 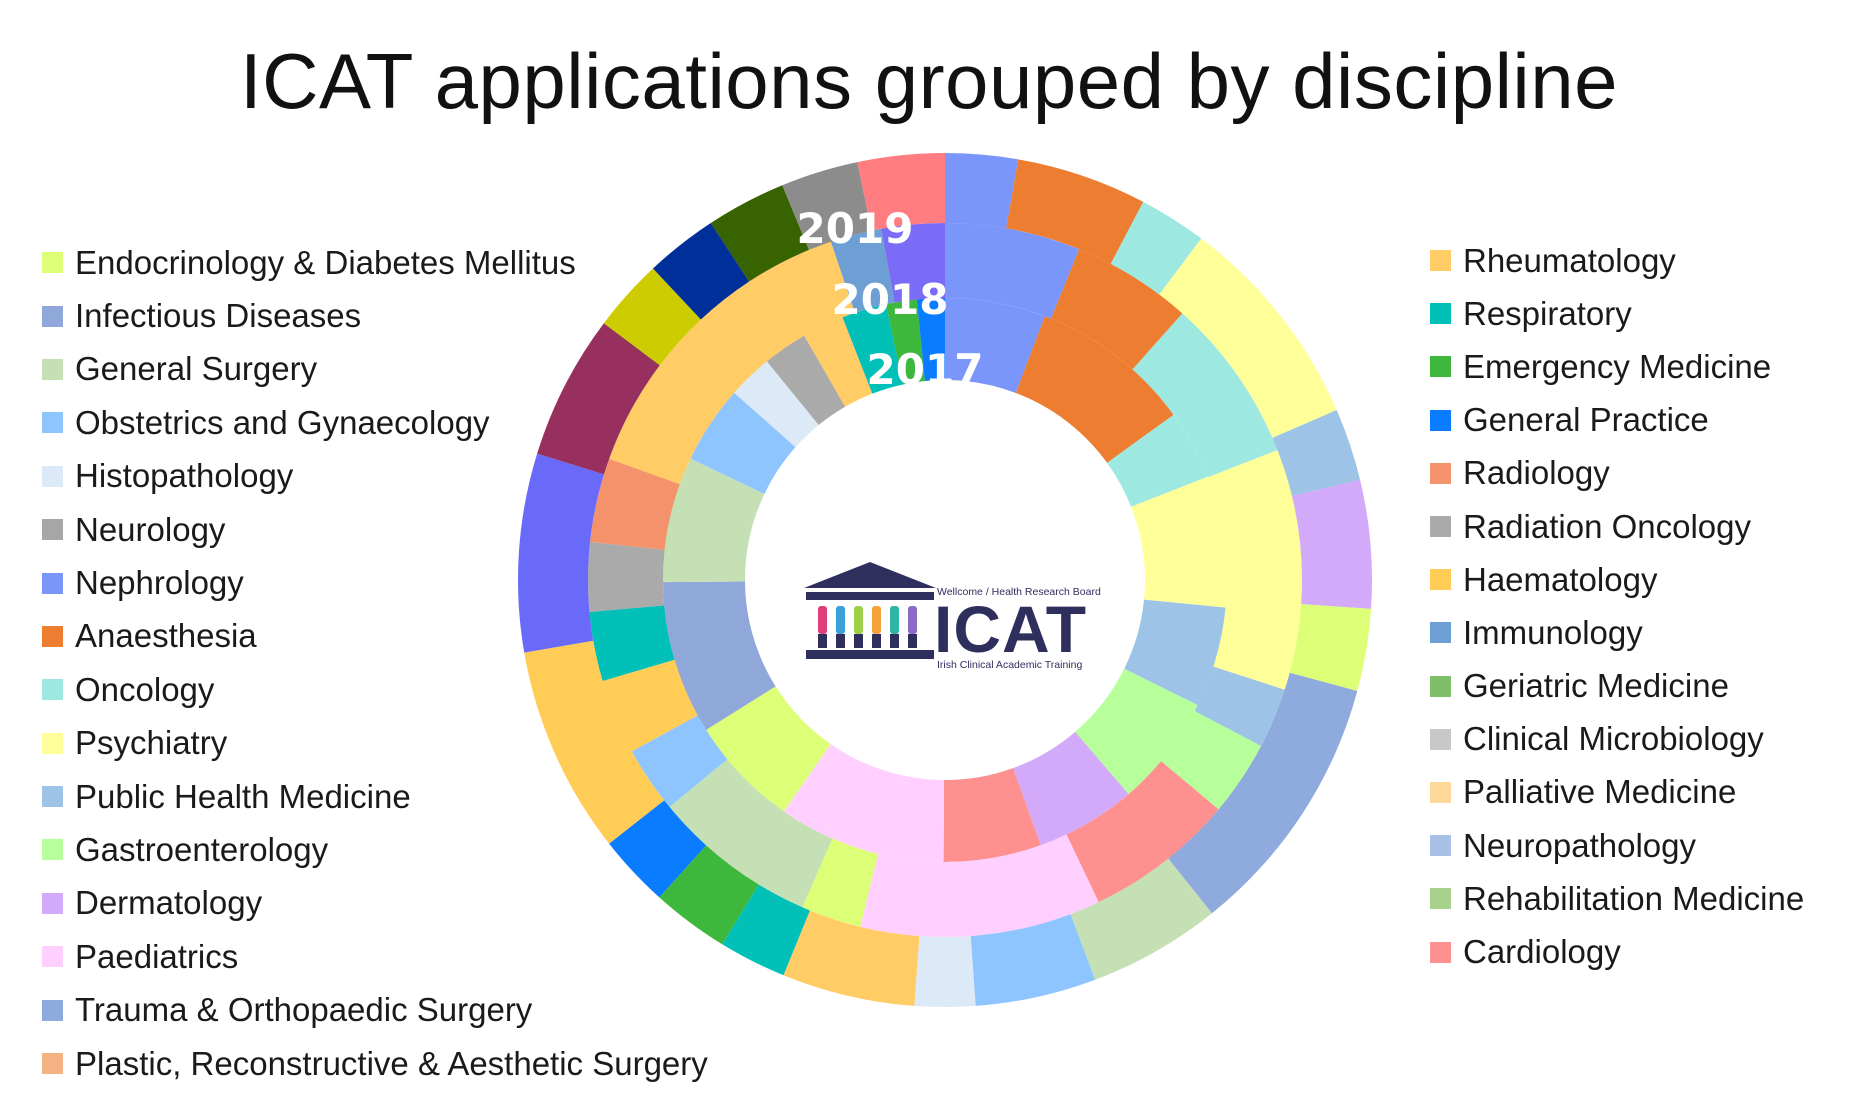 I want to click on legend-item-general-practice: General Practice, so click(x=1617, y=420).